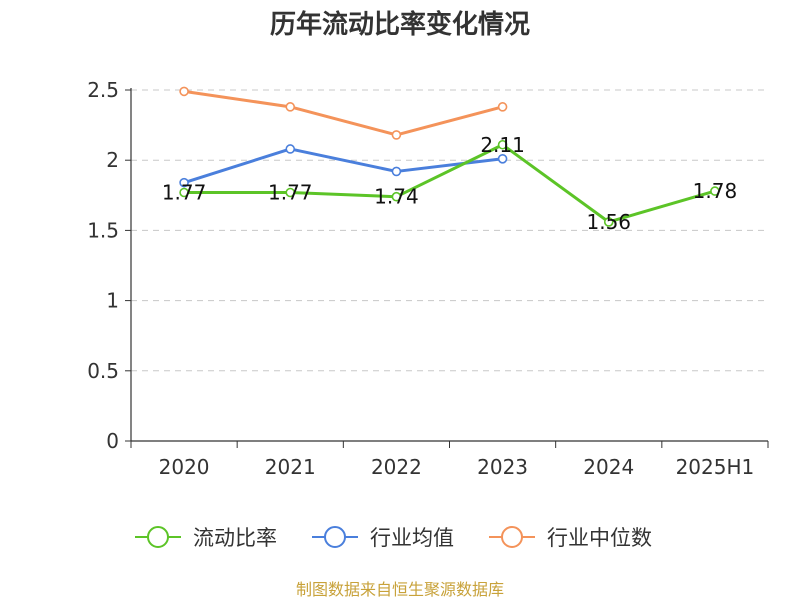  Describe the element at coordinates (103, 371) in the screenshot. I see `y-tick-label: 0.5` at that location.